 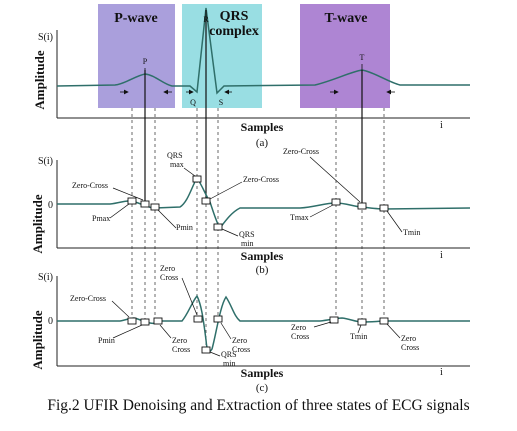 I want to click on c-leader-zero-cross-b, so click(x=165, y=331).